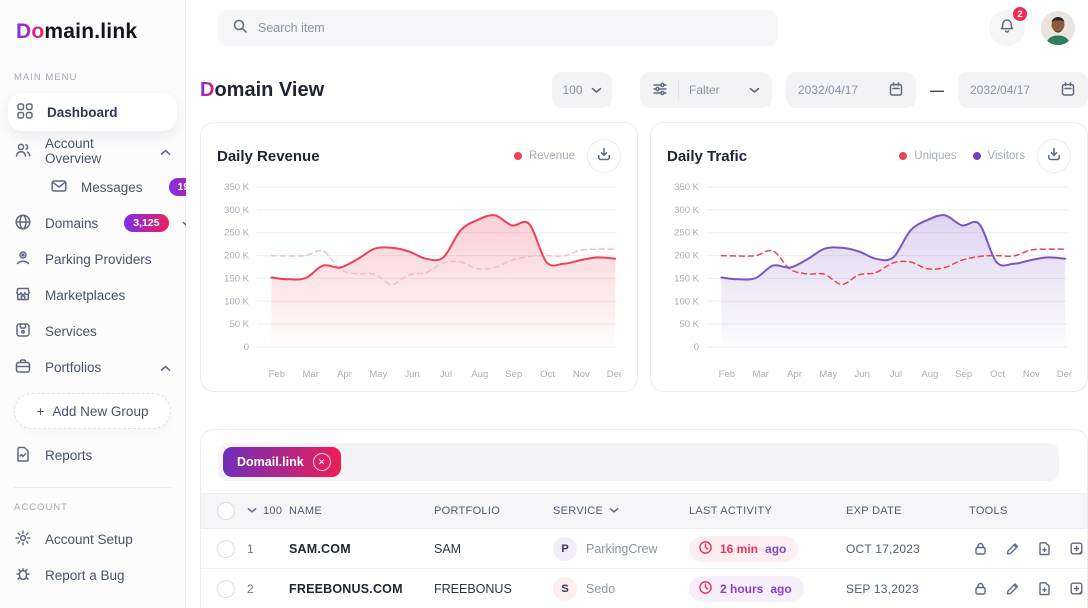 The height and width of the screenshot is (608, 1088). What do you see at coordinates (696, 347) in the screenshot?
I see `svg-text: 0` at bounding box center [696, 347].